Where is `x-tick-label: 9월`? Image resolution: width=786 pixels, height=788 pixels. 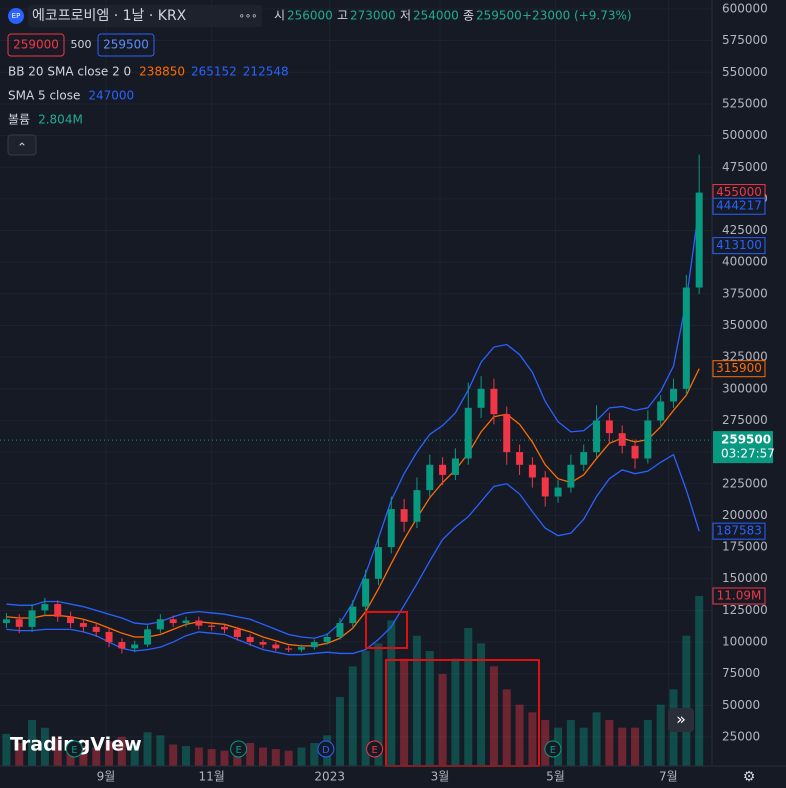 x-tick-label: 9월 is located at coordinates (106, 777).